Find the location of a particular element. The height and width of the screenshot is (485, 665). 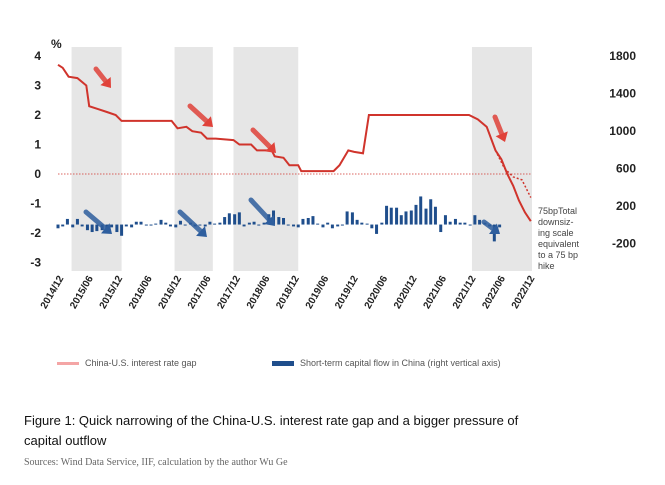

arrow-down-red-icon is located at coordinates (263, 140).